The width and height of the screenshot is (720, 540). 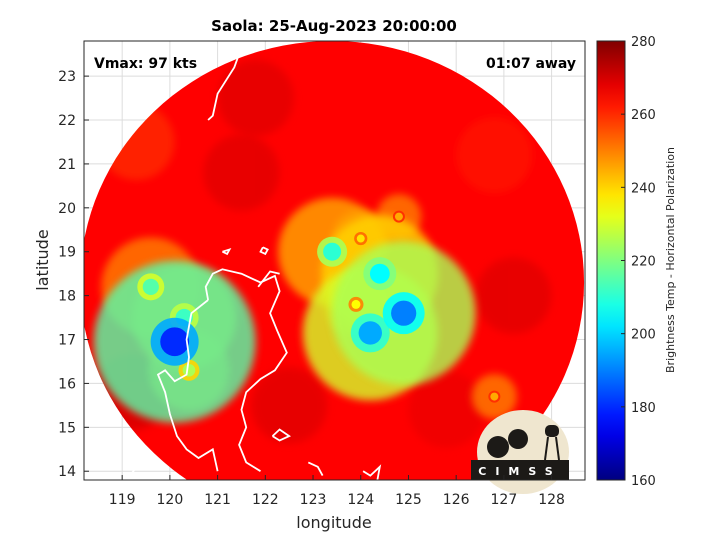 What do you see at coordinates (504, 500) in the screenshot?
I see `x-tick-label: 127` at bounding box center [504, 500].